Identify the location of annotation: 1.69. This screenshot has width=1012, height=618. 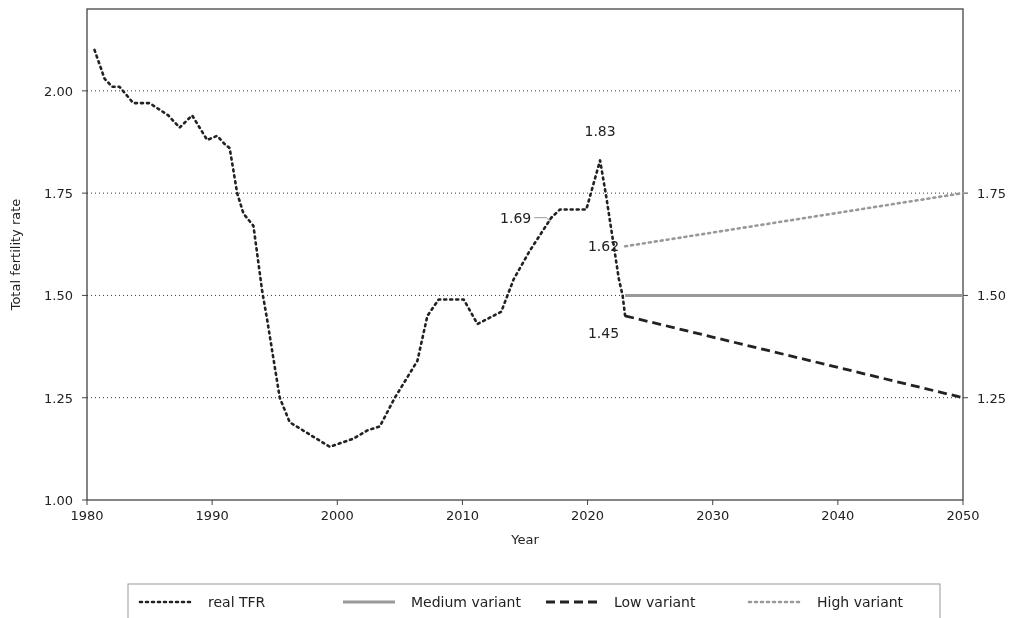
(516, 217).